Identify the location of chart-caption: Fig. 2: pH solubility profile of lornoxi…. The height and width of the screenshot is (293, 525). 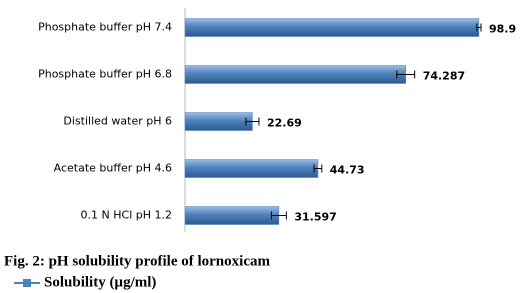
(137, 261).